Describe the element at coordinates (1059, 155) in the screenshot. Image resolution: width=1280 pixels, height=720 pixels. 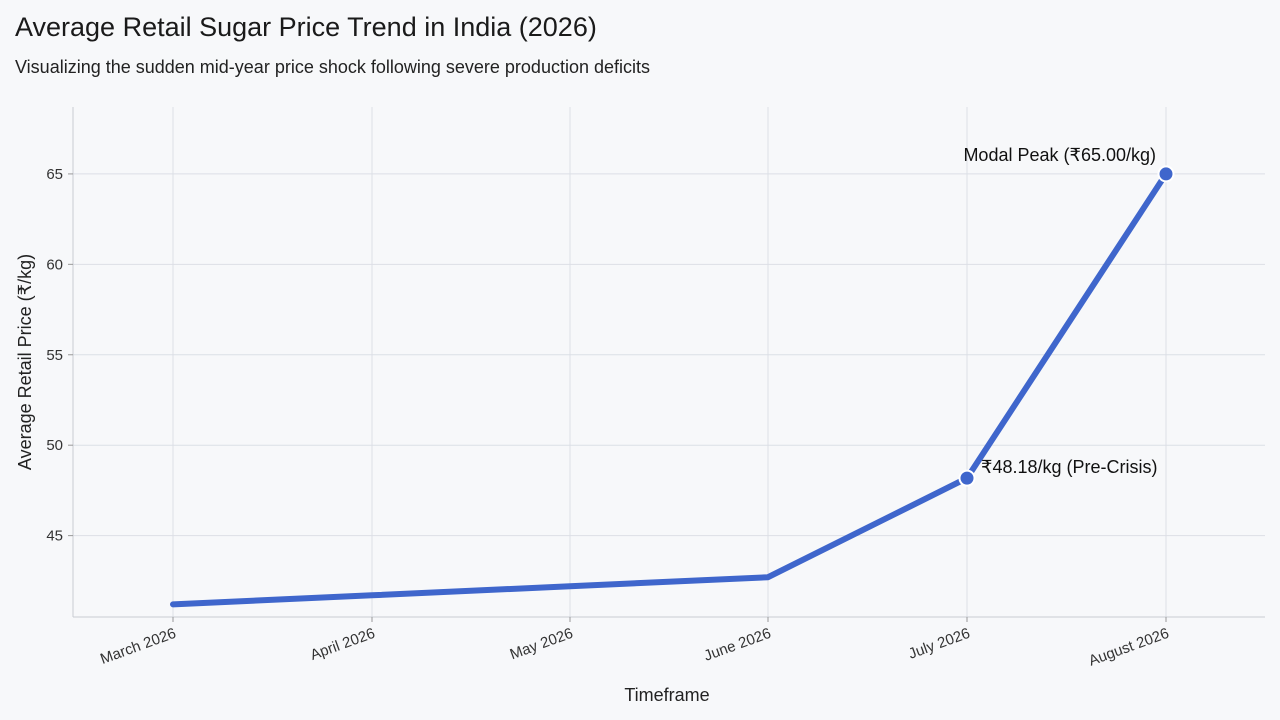
I see `annotation-label: Modal Peak (₹65.00/kg)` at that location.